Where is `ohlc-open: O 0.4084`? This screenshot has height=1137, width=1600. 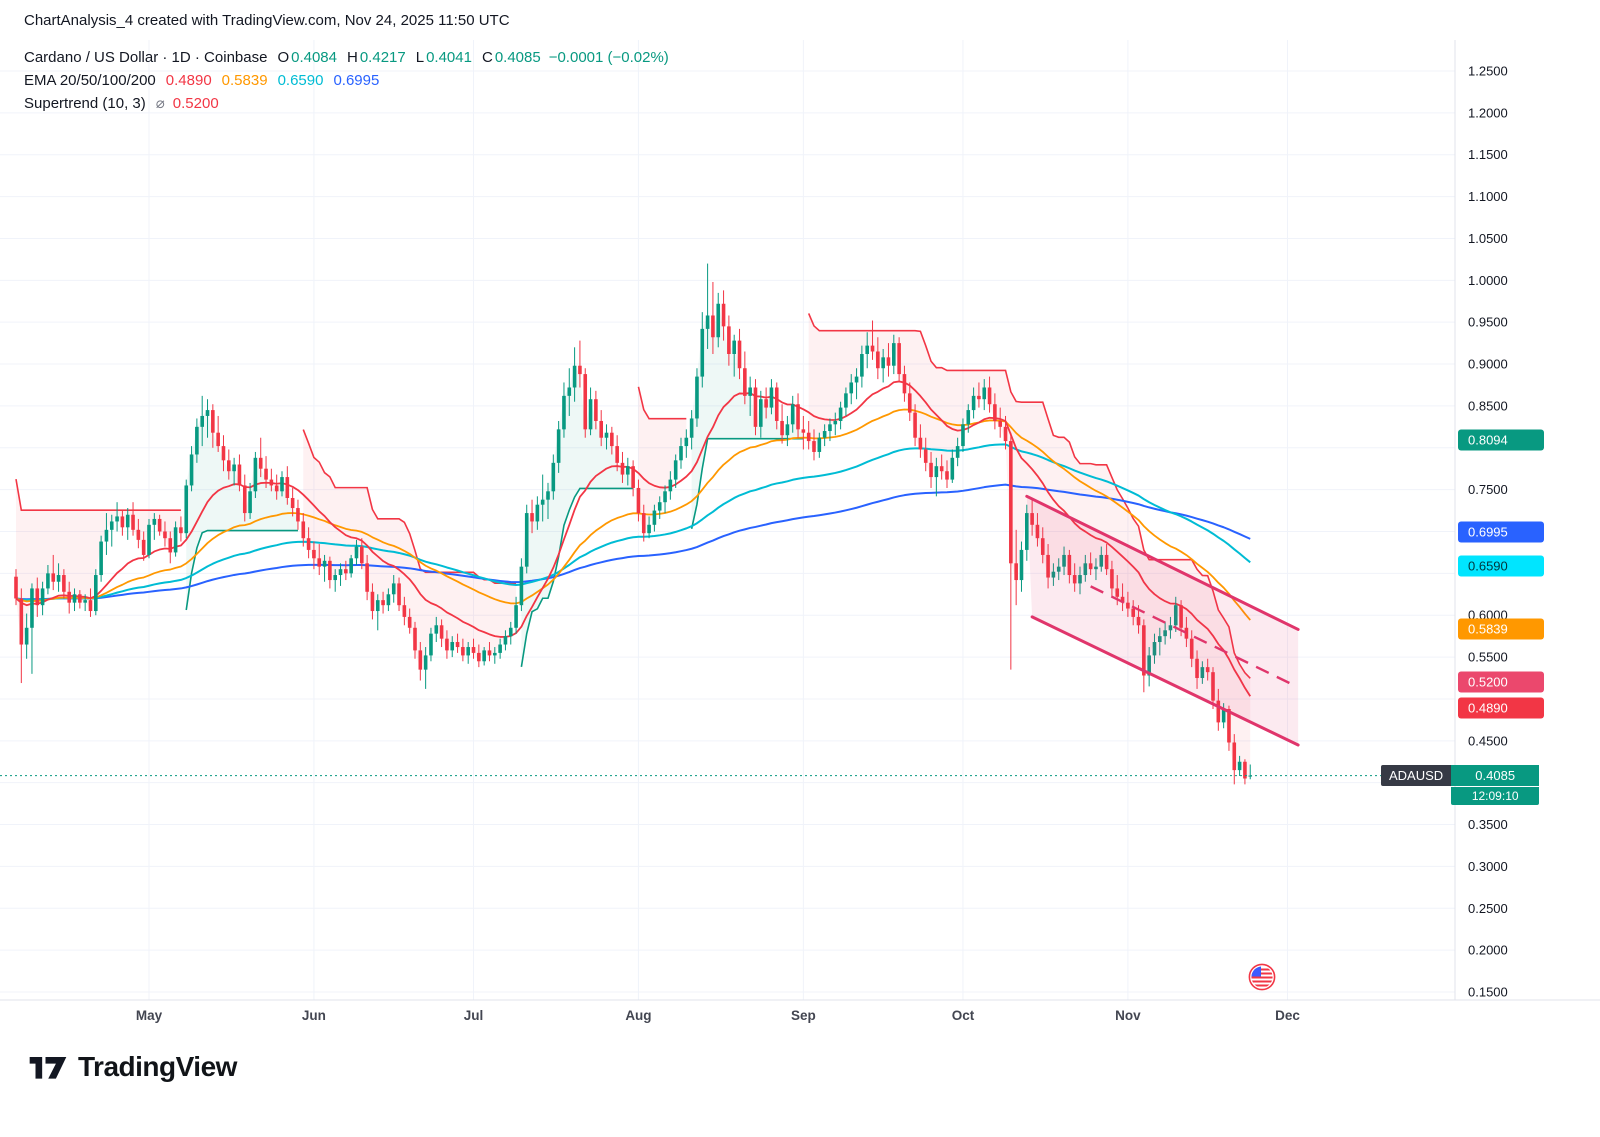 ohlc-open: O 0.4084 is located at coordinates (307, 57).